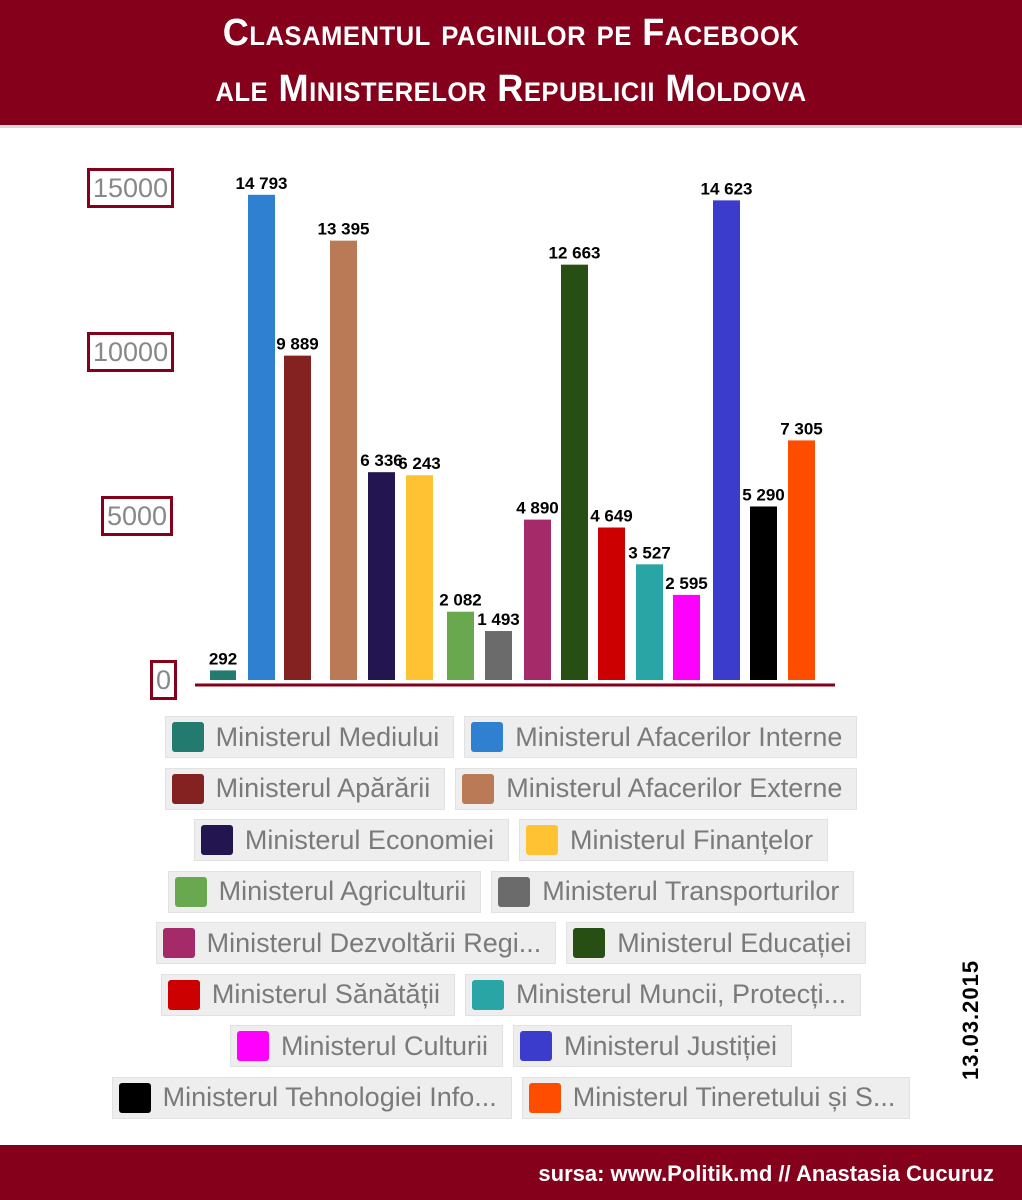  I want to click on data-label: 12 663, so click(575, 253).